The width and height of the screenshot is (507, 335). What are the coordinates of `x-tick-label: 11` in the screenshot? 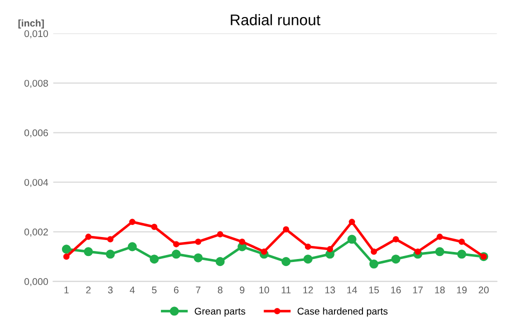 It's located at (286, 290).